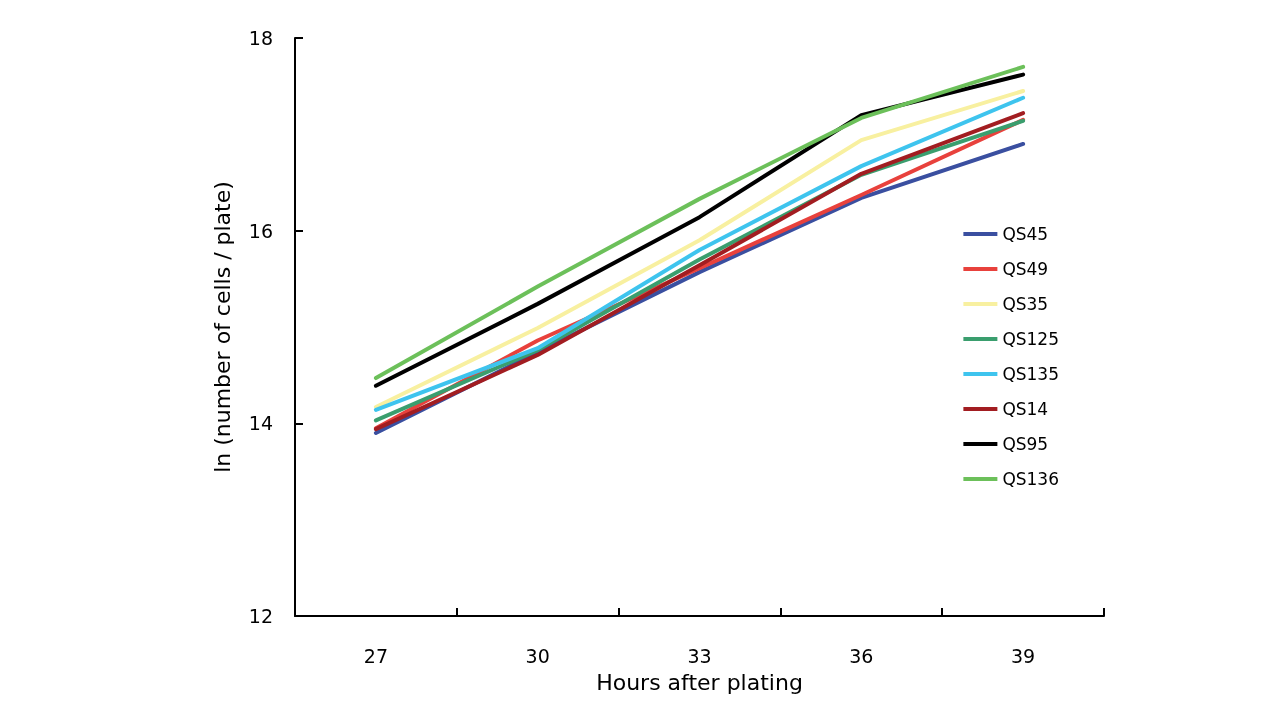 The height and width of the screenshot is (713, 1284). What do you see at coordinates (1025, 409) in the screenshot?
I see `legend-label: QS14` at bounding box center [1025, 409].